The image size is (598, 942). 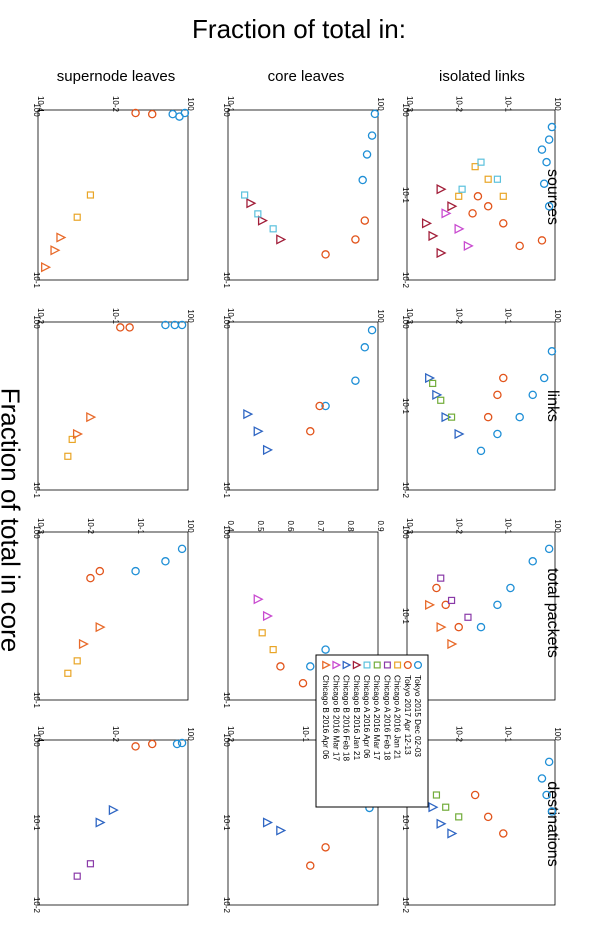 I want to click on legend-label: Chicago B 2016 Feb 18, so click(x=346, y=718).